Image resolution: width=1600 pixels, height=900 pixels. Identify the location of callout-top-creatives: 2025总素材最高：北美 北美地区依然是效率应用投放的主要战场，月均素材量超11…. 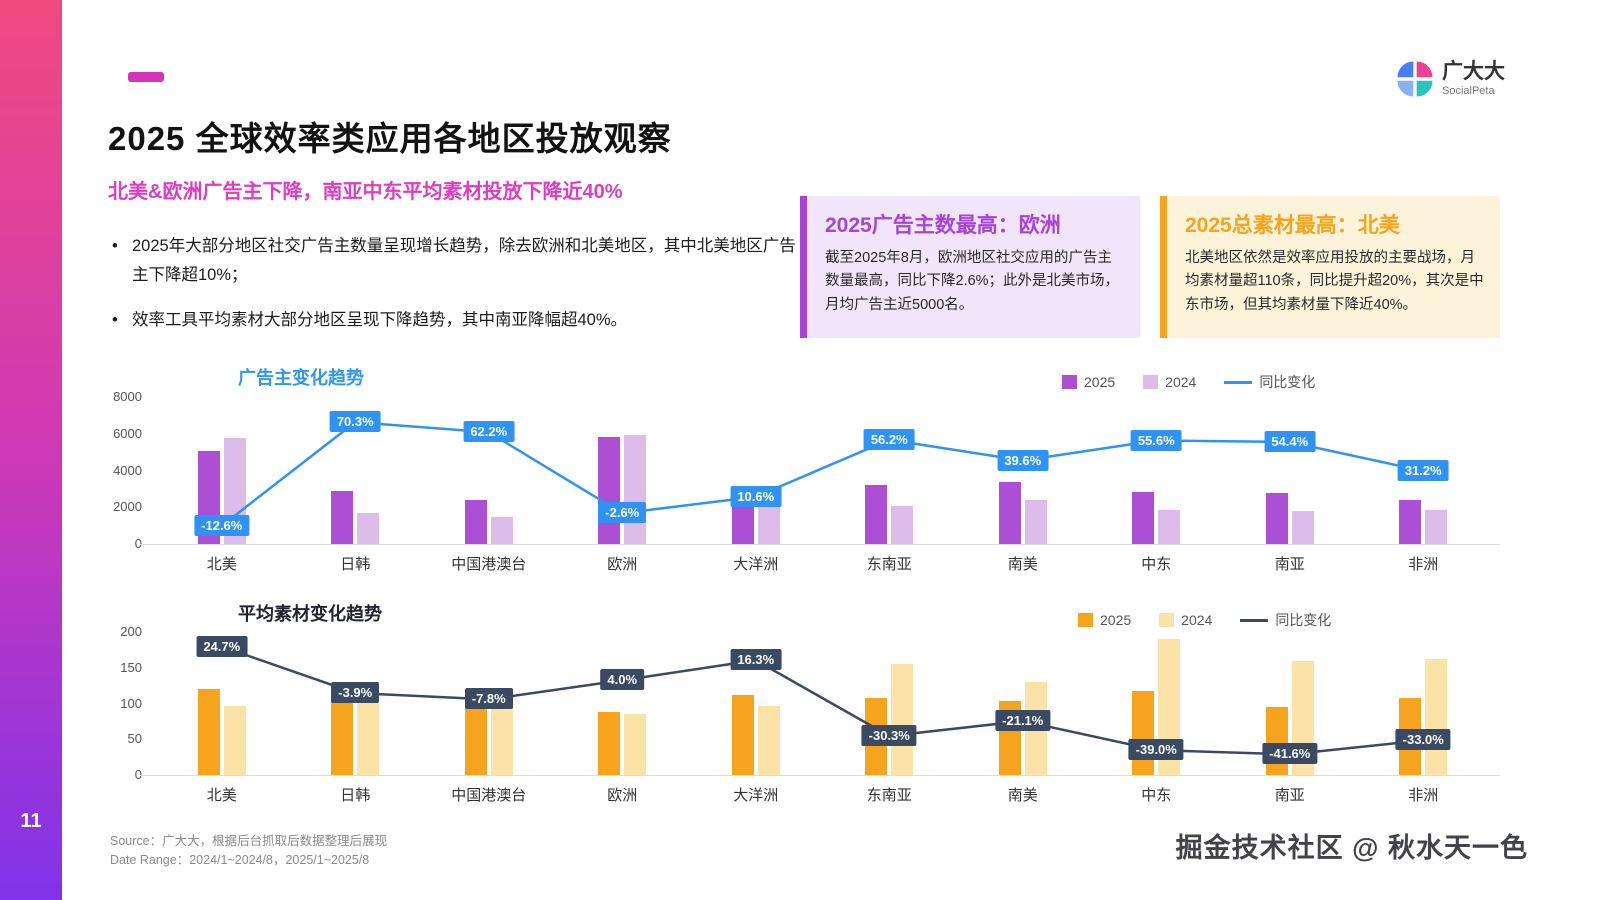
(1330, 267).